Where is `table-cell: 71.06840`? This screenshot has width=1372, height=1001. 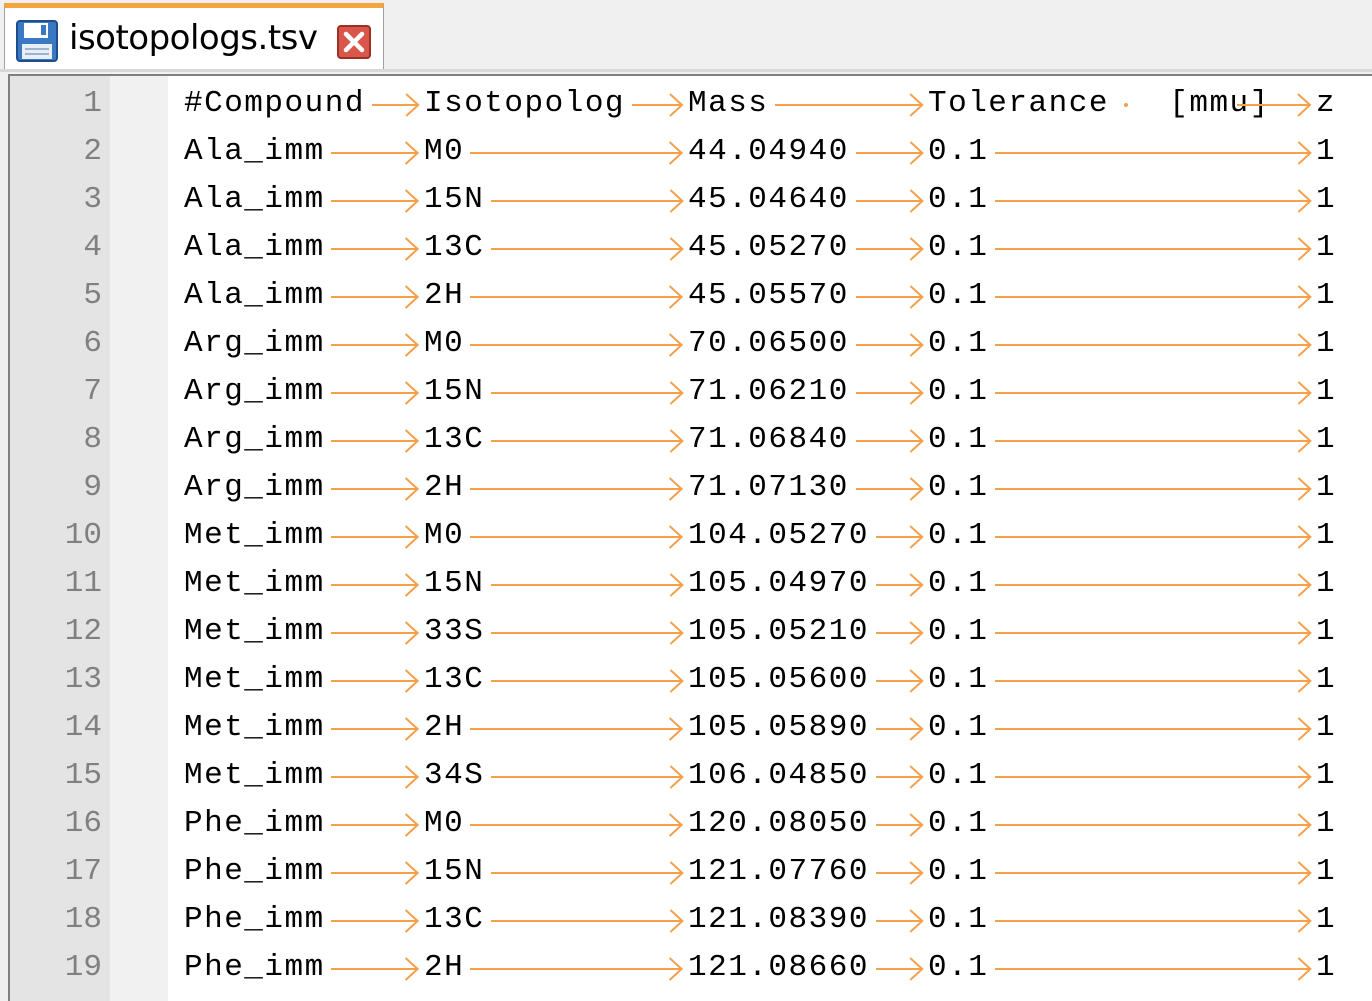
table-cell: 71.06840 is located at coordinates (768, 439).